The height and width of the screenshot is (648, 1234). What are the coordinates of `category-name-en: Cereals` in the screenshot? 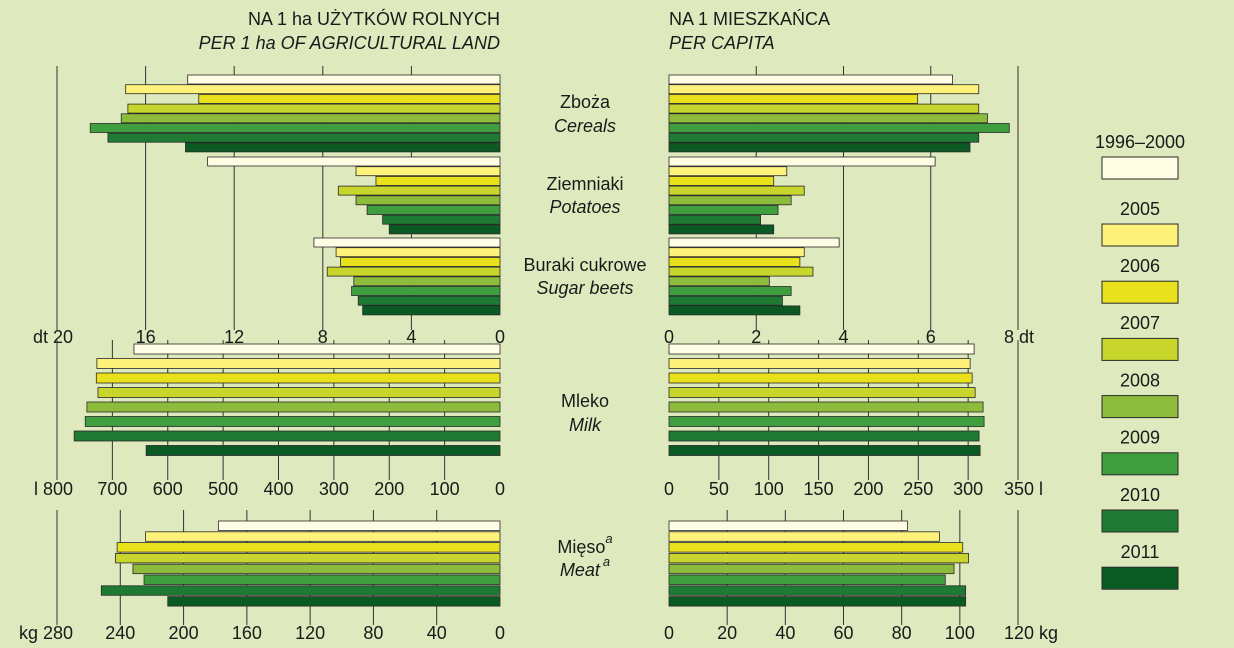 It's located at (585, 126).